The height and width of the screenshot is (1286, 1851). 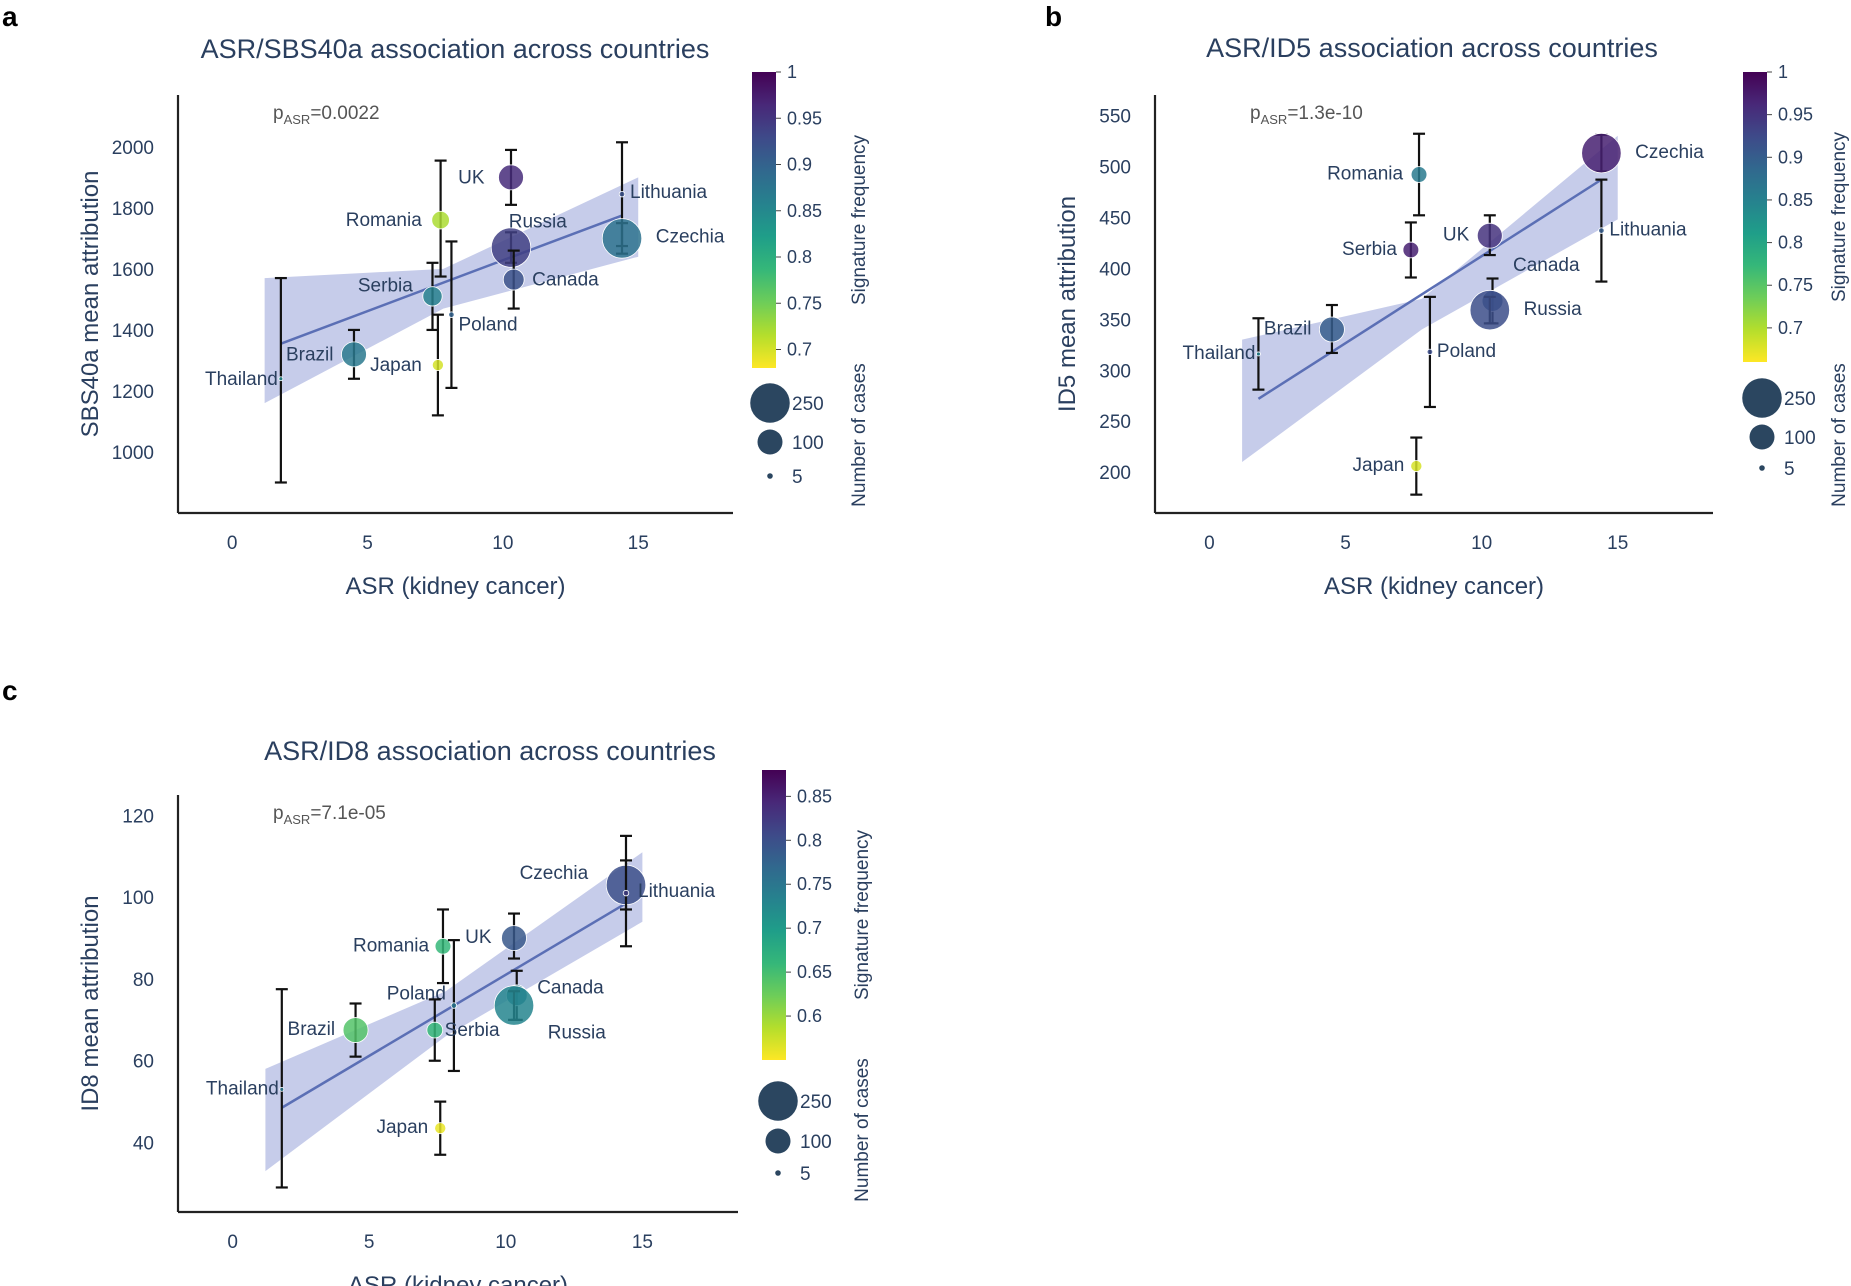 What do you see at coordinates (1115, 371) in the screenshot?
I see `y-tick-label: 300` at bounding box center [1115, 371].